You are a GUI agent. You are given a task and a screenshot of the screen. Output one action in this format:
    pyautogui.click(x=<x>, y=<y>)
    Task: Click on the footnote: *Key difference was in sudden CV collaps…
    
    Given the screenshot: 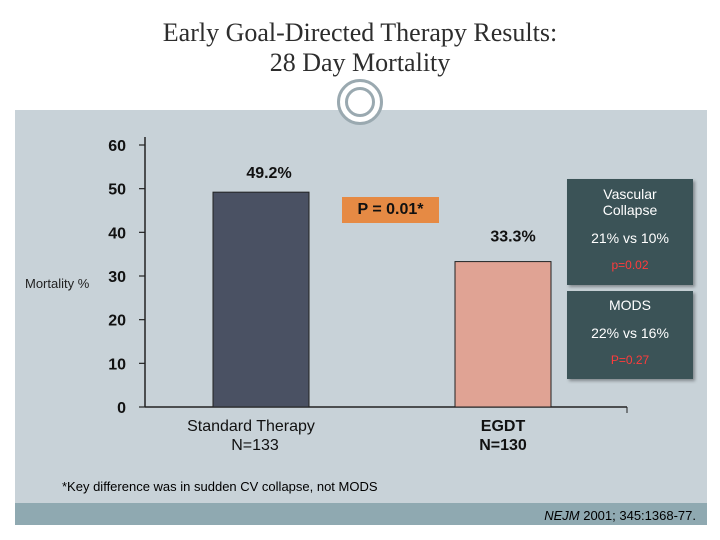 What is the action you would take?
    pyautogui.click(x=220, y=486)
    